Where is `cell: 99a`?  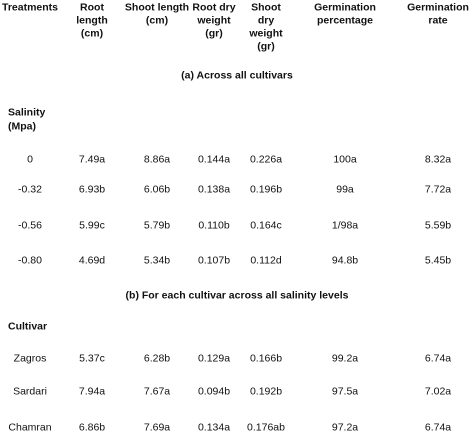
cell: 99a is located at coordinates (345, 189).